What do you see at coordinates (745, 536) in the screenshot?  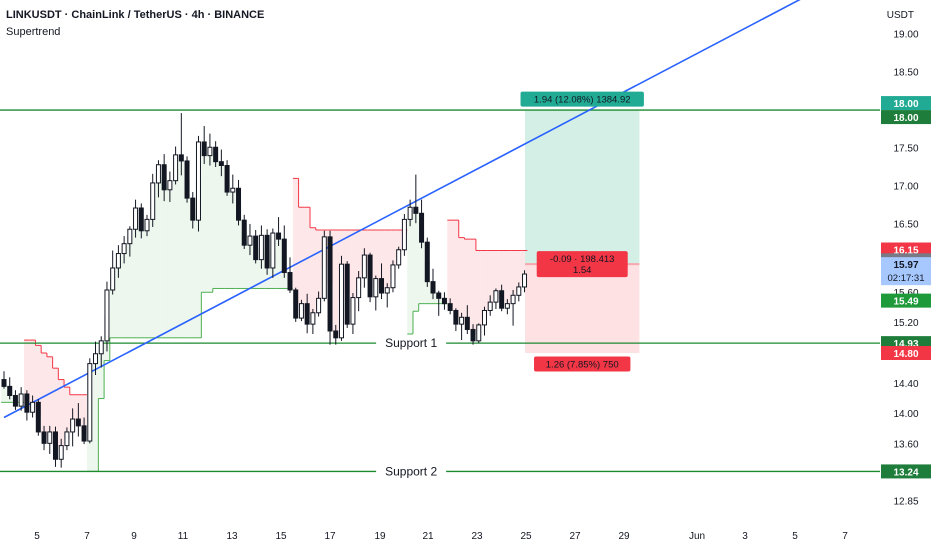 I see `time-tick-label: 3` at bounding box center [745, 536].